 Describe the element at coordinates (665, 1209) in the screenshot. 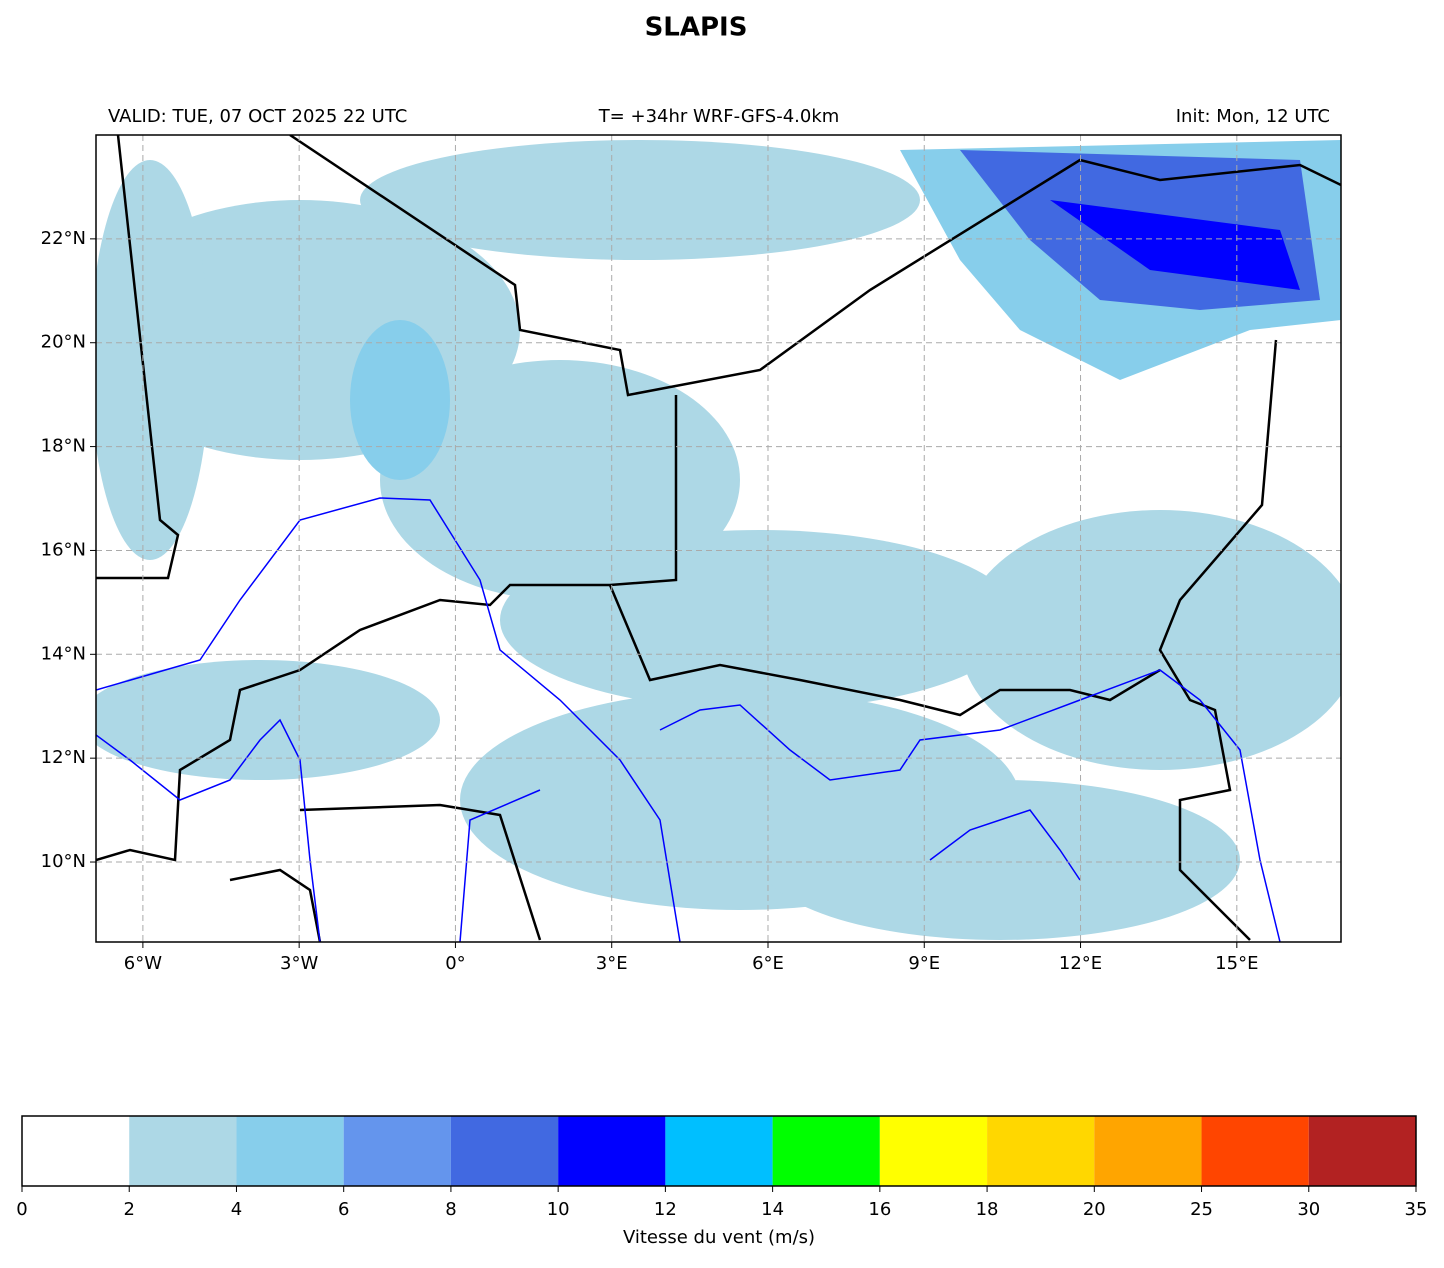

I see `colorbar-tick-label: 12` at that location.